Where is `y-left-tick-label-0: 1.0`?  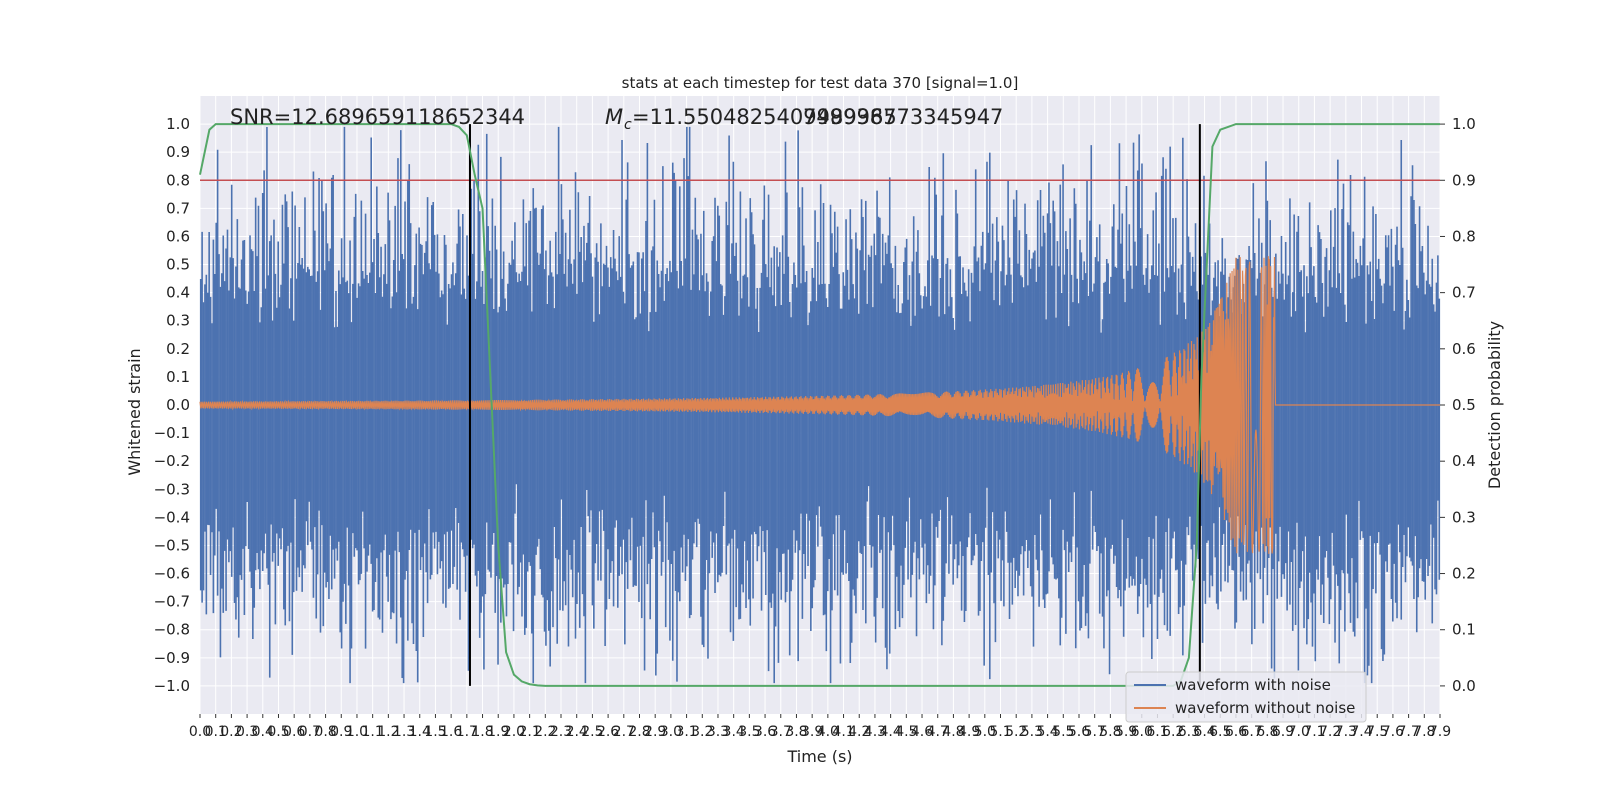
y-left-tick-label-0: 1.0 is located at coordinates (178, 124).